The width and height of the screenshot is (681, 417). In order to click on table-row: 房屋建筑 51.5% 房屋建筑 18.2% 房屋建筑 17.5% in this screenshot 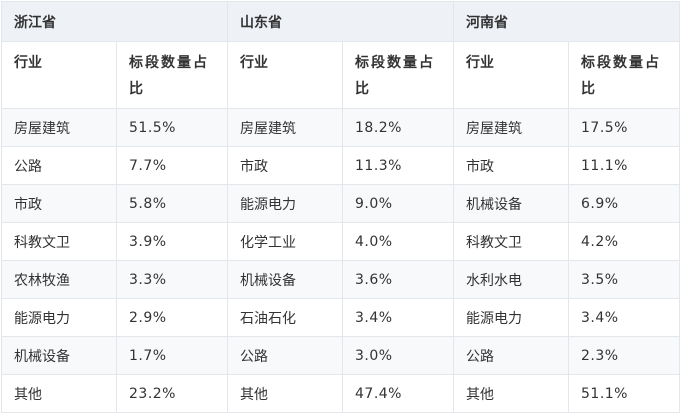, I will do `click(340, 127)`.